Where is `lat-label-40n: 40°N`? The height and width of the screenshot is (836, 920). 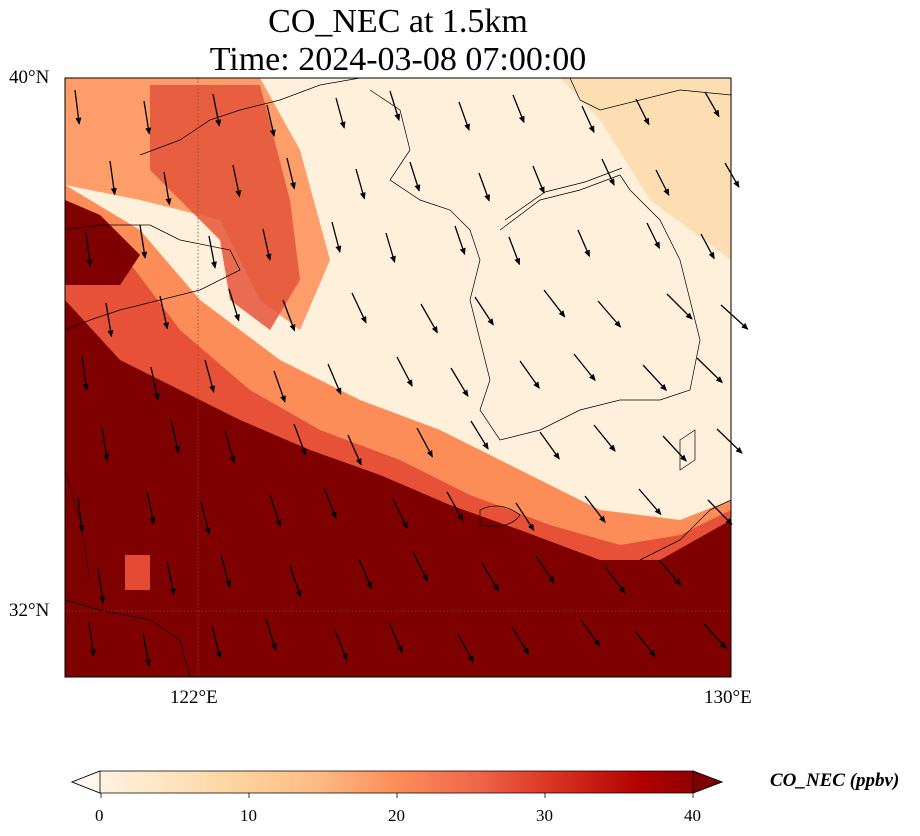 lat-label-40n: 40°N is located at coordinates (29, 77).